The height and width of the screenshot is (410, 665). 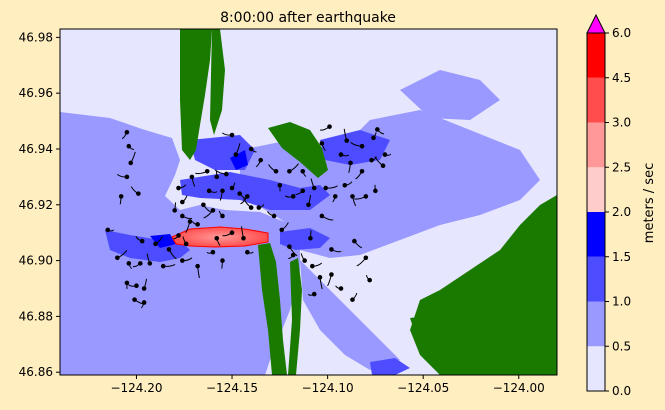 What do you see at coordinates (621, 257) in the screenshot?
I see `colorbar-tick-label: 1.5` at bounding box center [621, 257].